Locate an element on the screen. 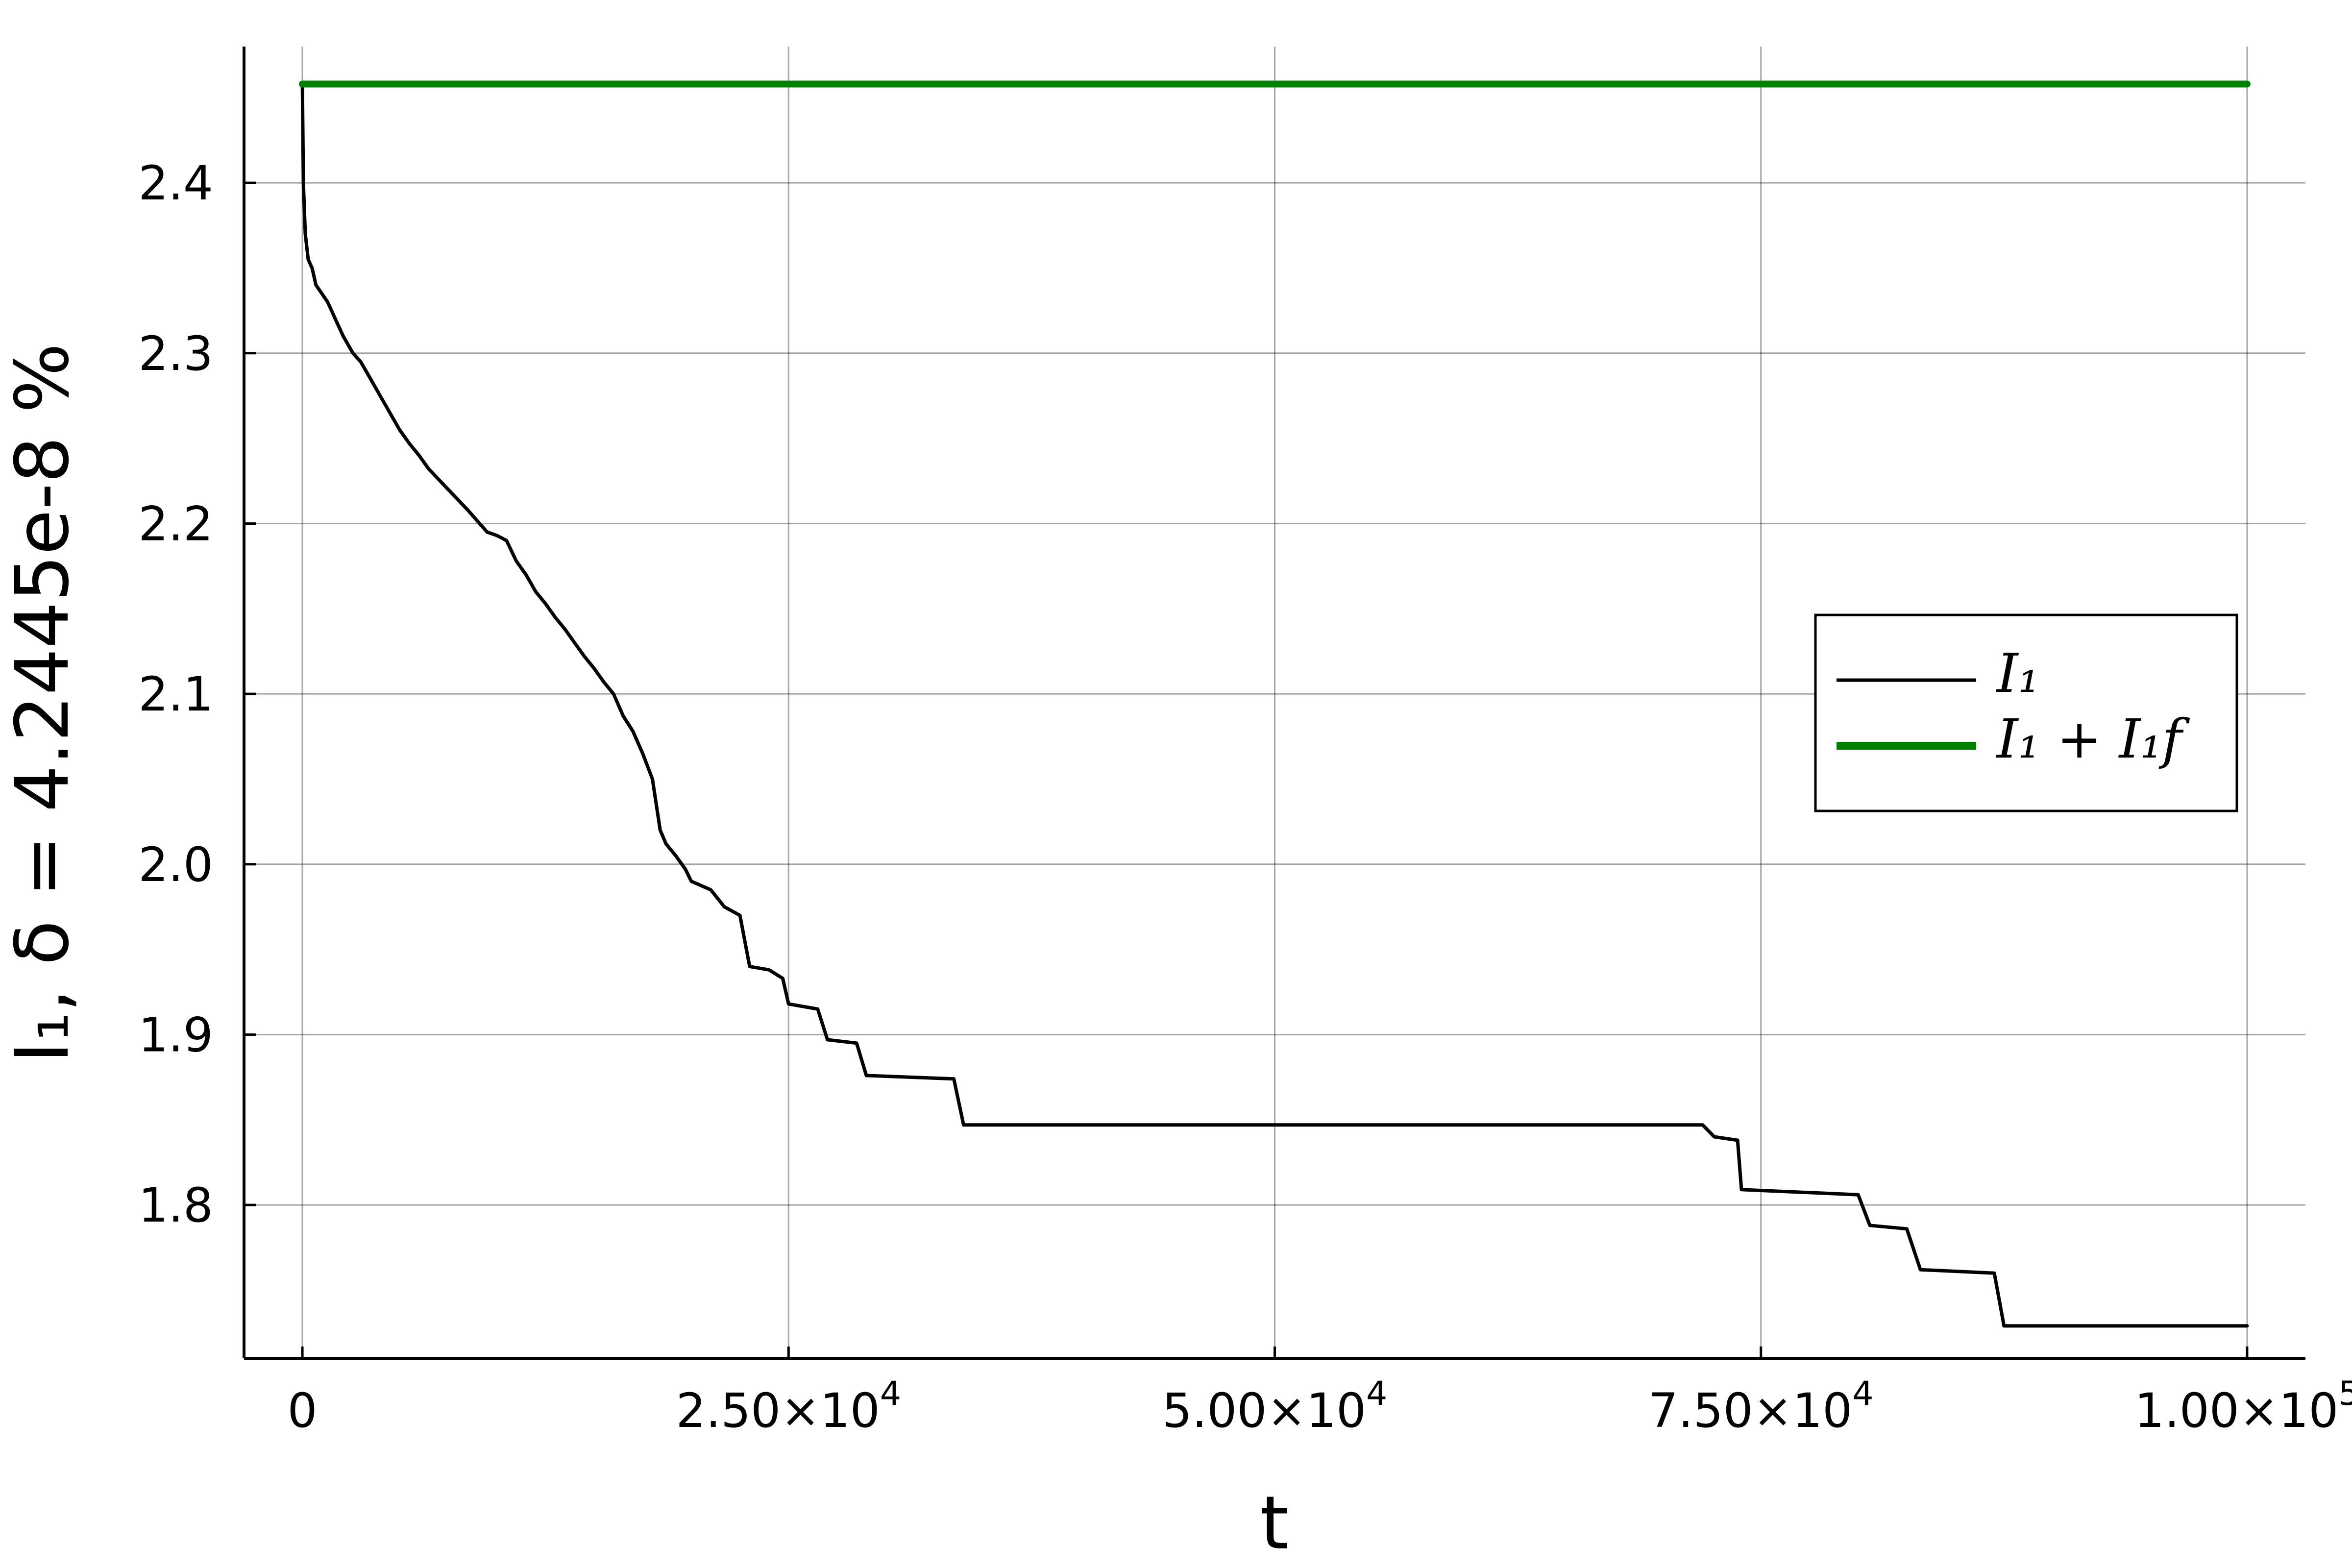  y-tick-label: 2.0 is located at coordinates (175, 864).